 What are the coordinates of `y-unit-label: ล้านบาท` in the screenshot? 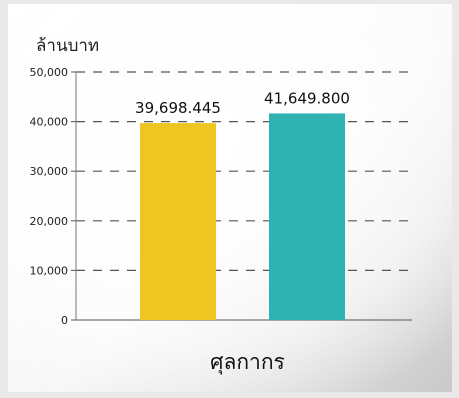 It's located at (68, 46).